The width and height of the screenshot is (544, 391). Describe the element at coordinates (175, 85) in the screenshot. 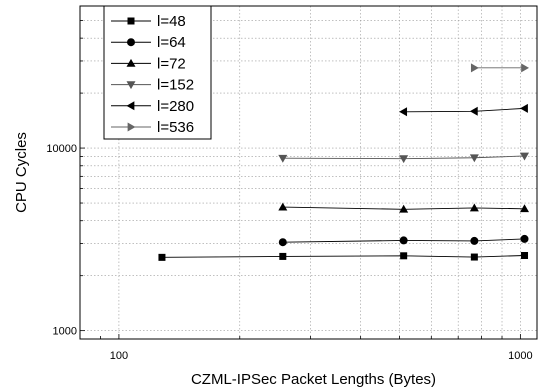

I see `legend-label: l=152` at that location.